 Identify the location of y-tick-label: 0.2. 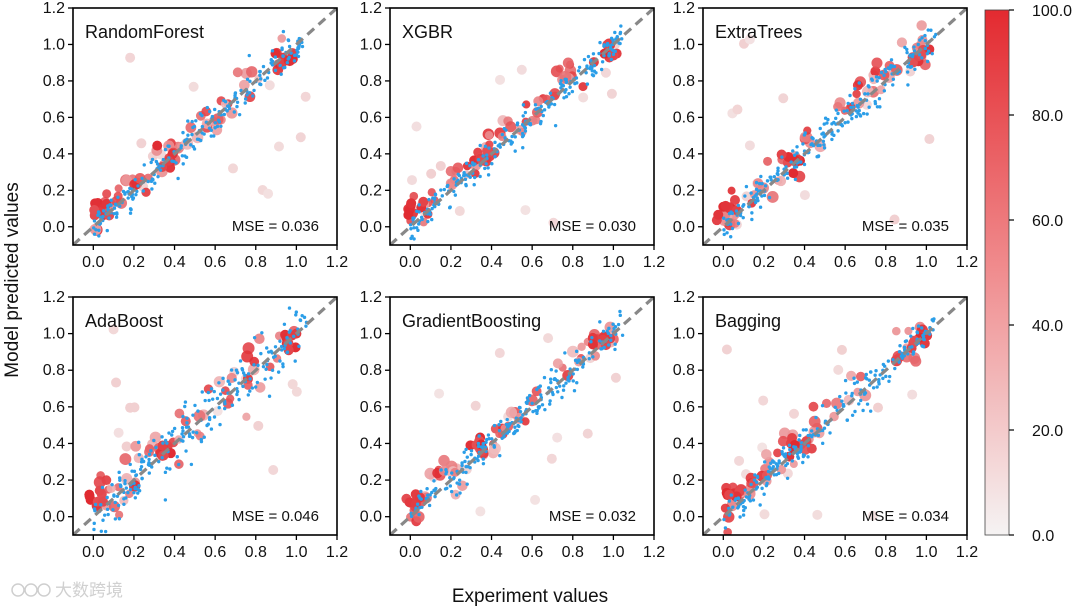
(371, 480).